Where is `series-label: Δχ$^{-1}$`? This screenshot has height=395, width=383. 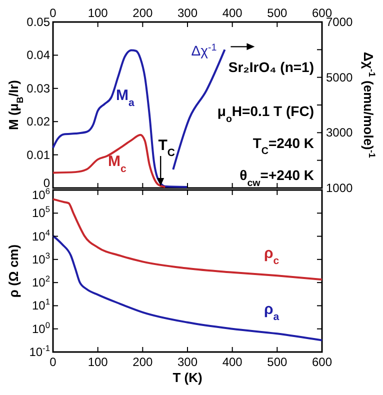
series-label: Δχ$^{-1}$ is located at coordinates (204, 50).